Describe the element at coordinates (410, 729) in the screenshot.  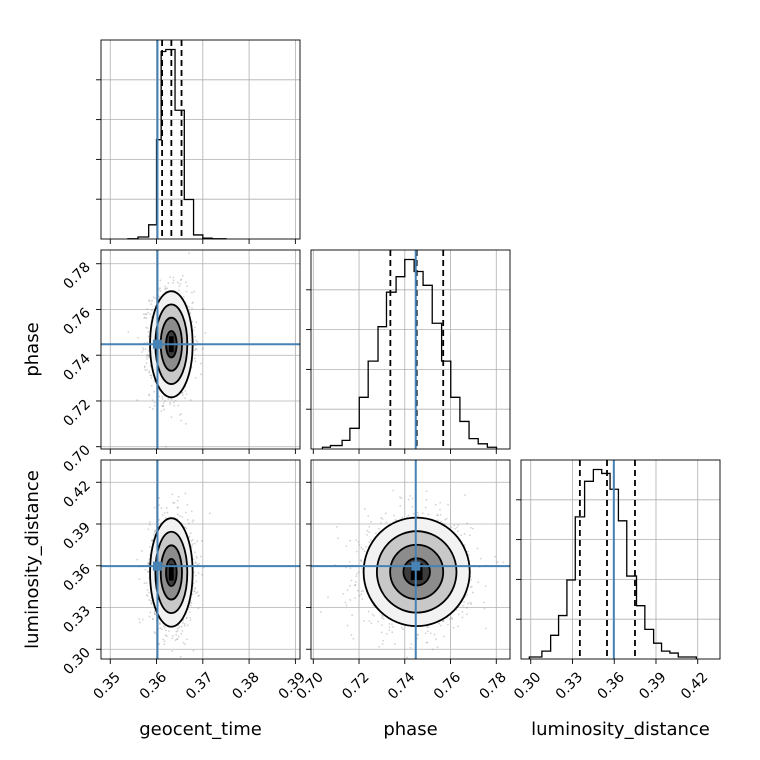
I see `x-axis-label-phase: phase` at that location.